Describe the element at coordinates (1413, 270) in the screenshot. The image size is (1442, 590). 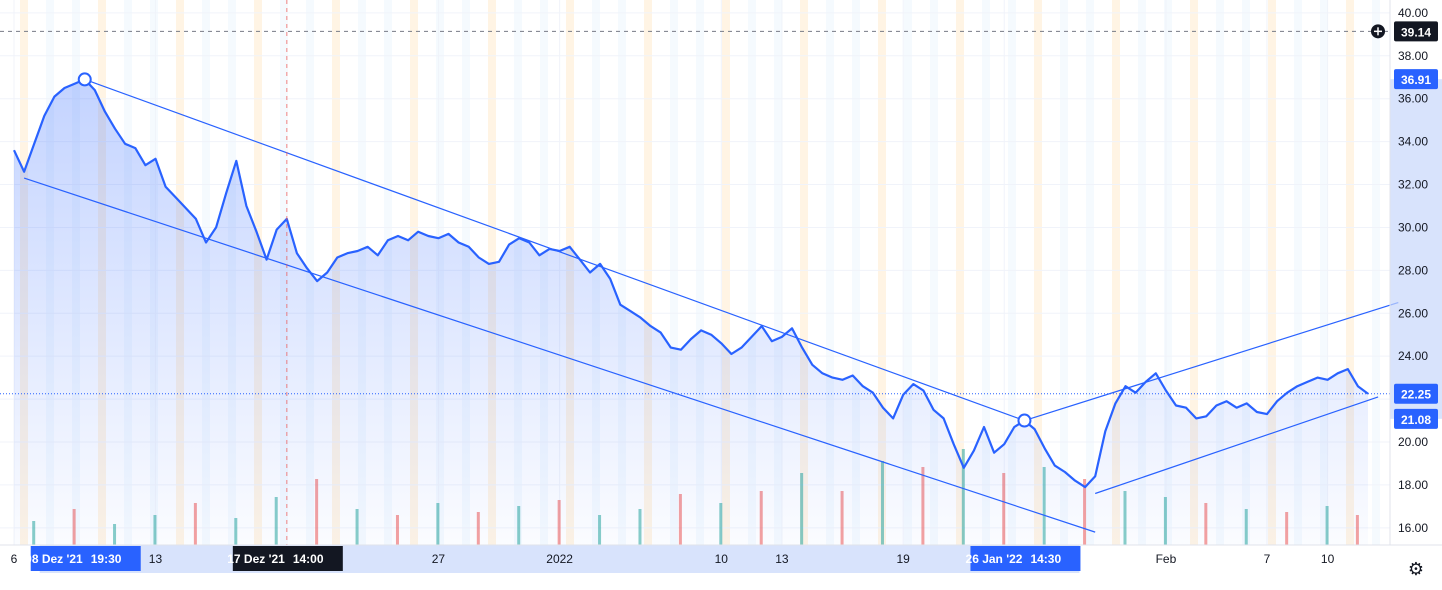
I see `y-tick-label: 28.00` at that location.